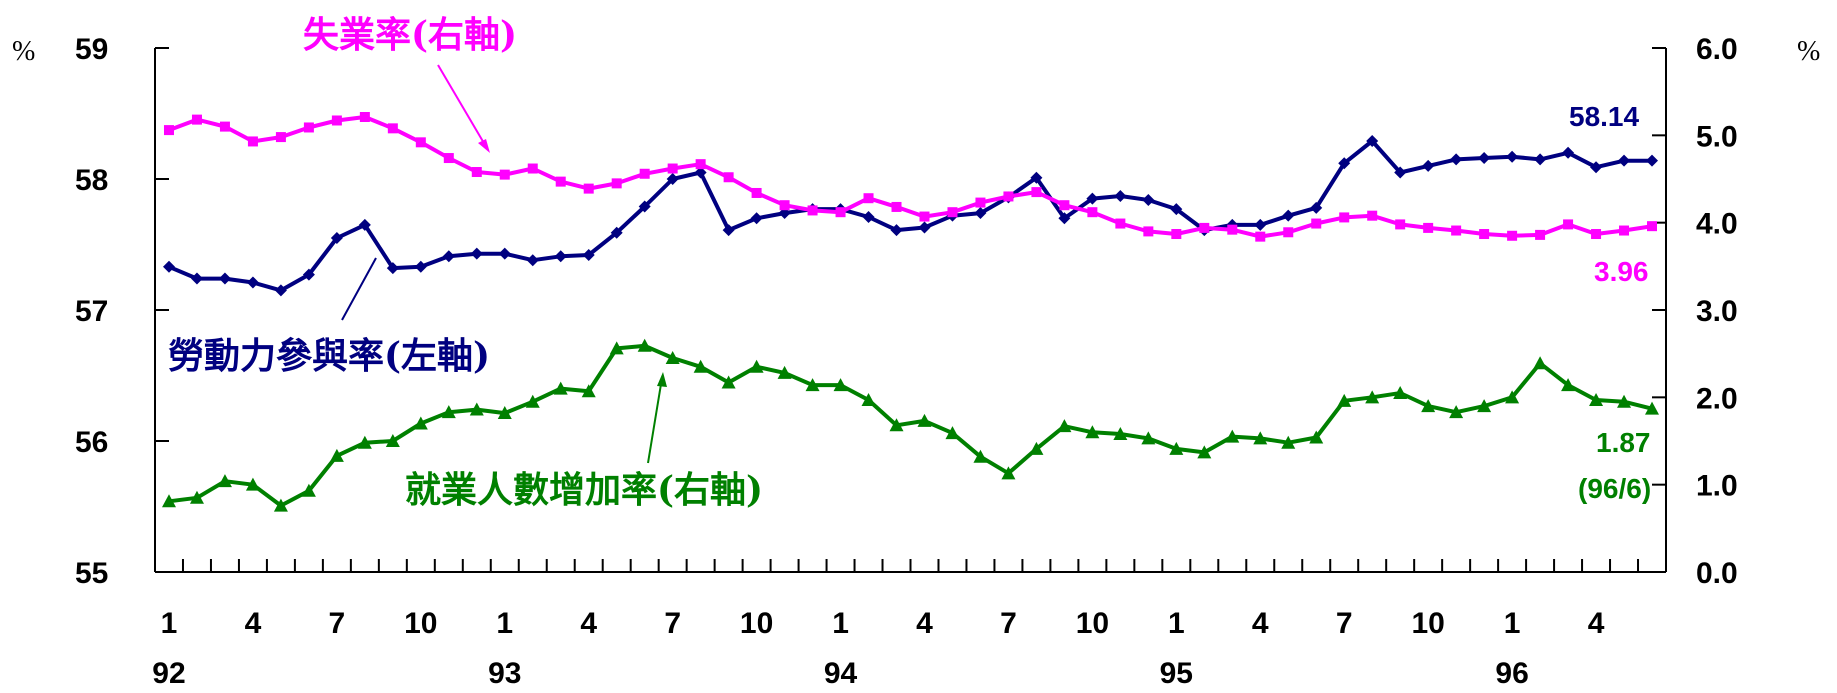  Describe the element at coordinates (662, 379) in the screenshot. I see `callout-arrowhead-employment-growth` at that location.